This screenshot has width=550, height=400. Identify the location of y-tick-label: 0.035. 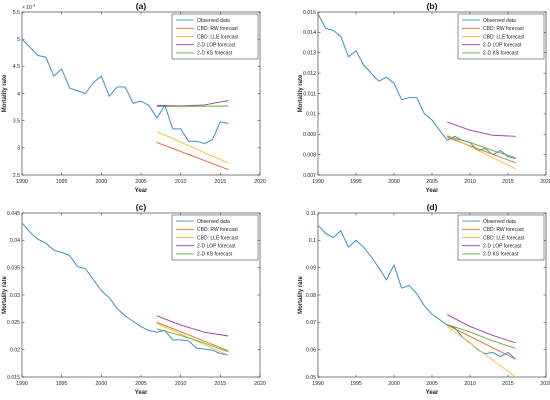
(13, 268).